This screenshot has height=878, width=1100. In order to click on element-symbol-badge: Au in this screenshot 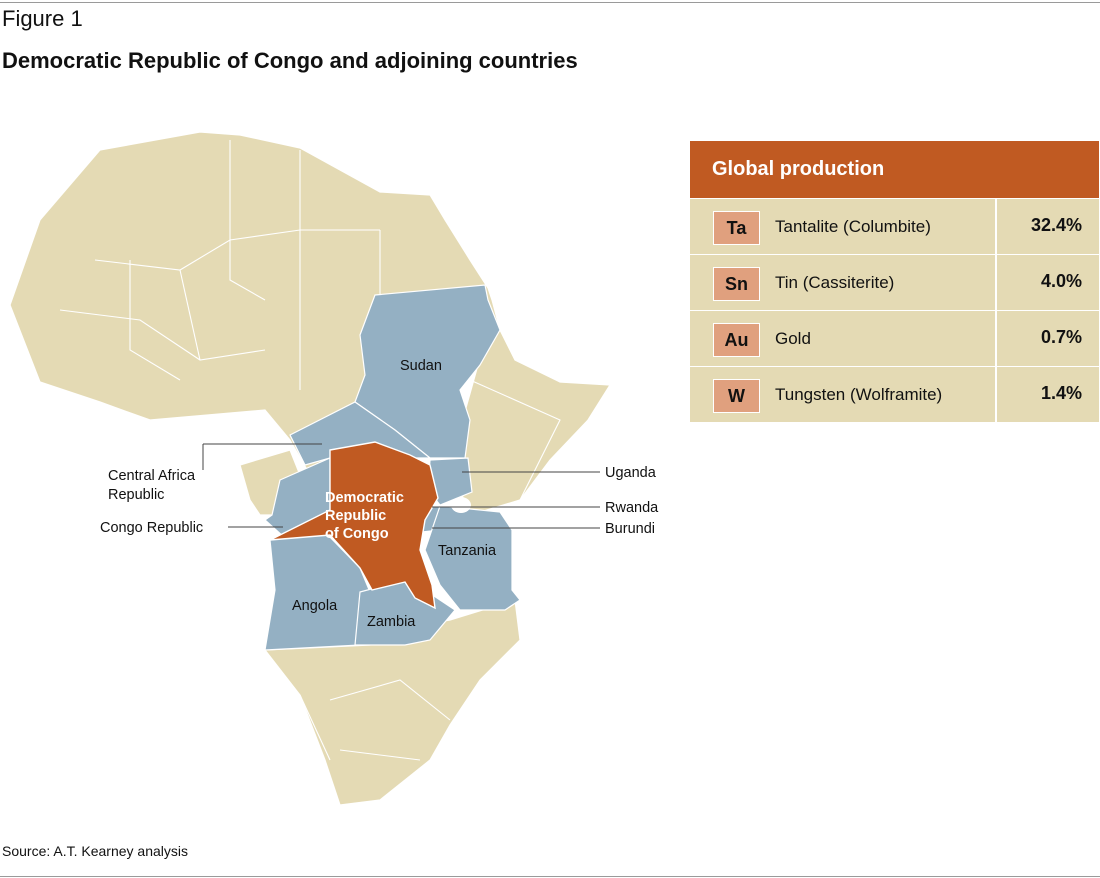, I will do `click(736, 340)`.